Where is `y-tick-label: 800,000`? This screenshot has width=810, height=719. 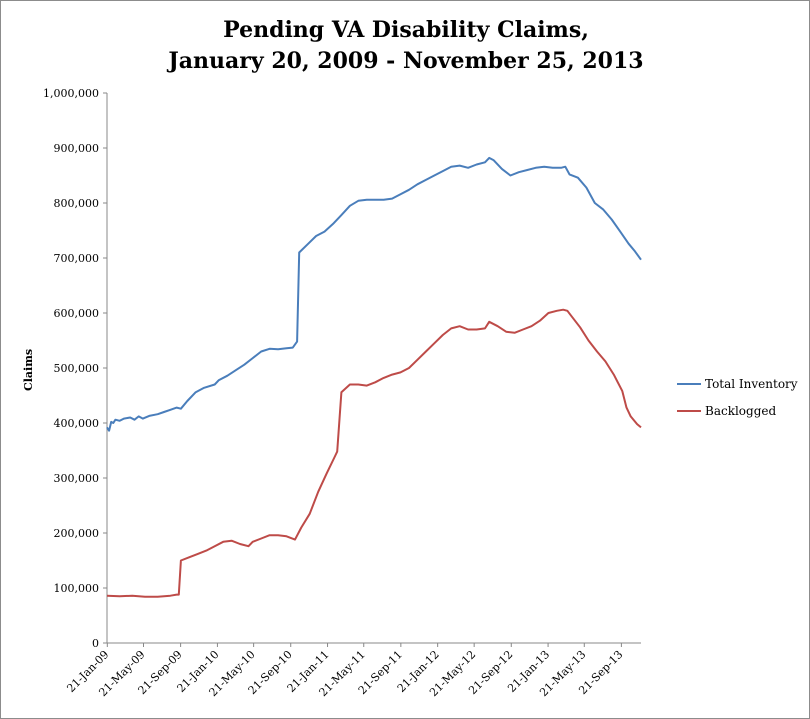
y-tick-label: 800,000 is located at coordinates (77, 203).